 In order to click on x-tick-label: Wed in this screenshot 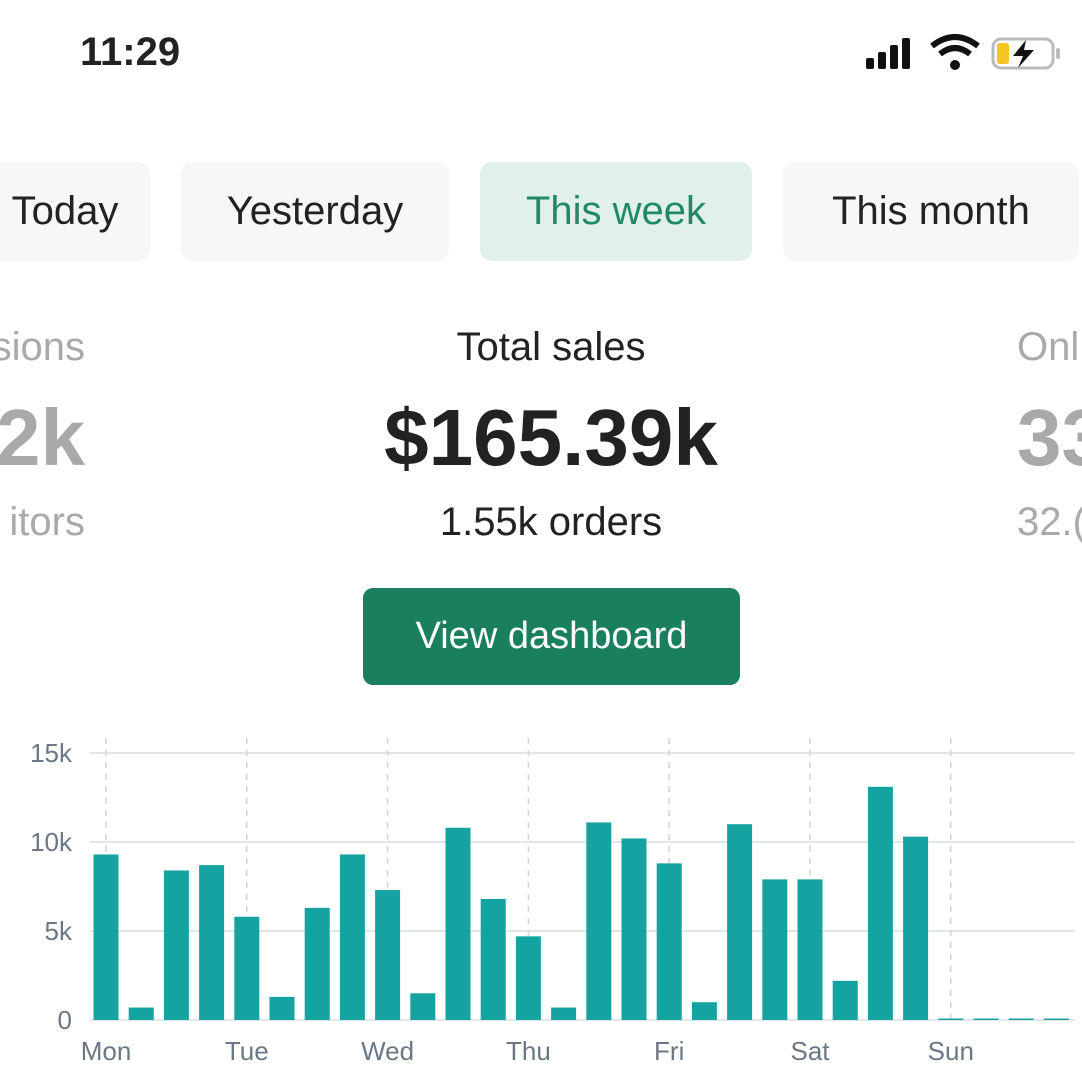, I will do `click(387, 1051)`.